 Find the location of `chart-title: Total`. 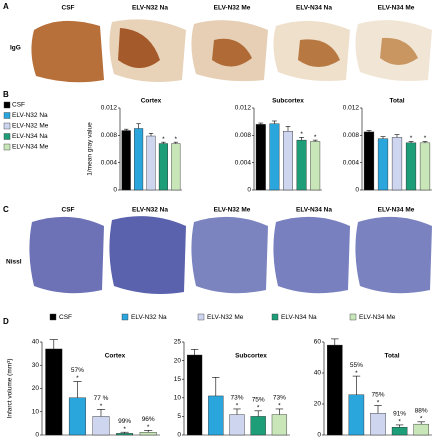

chart-title: Total is located at coordinates (391, 356).